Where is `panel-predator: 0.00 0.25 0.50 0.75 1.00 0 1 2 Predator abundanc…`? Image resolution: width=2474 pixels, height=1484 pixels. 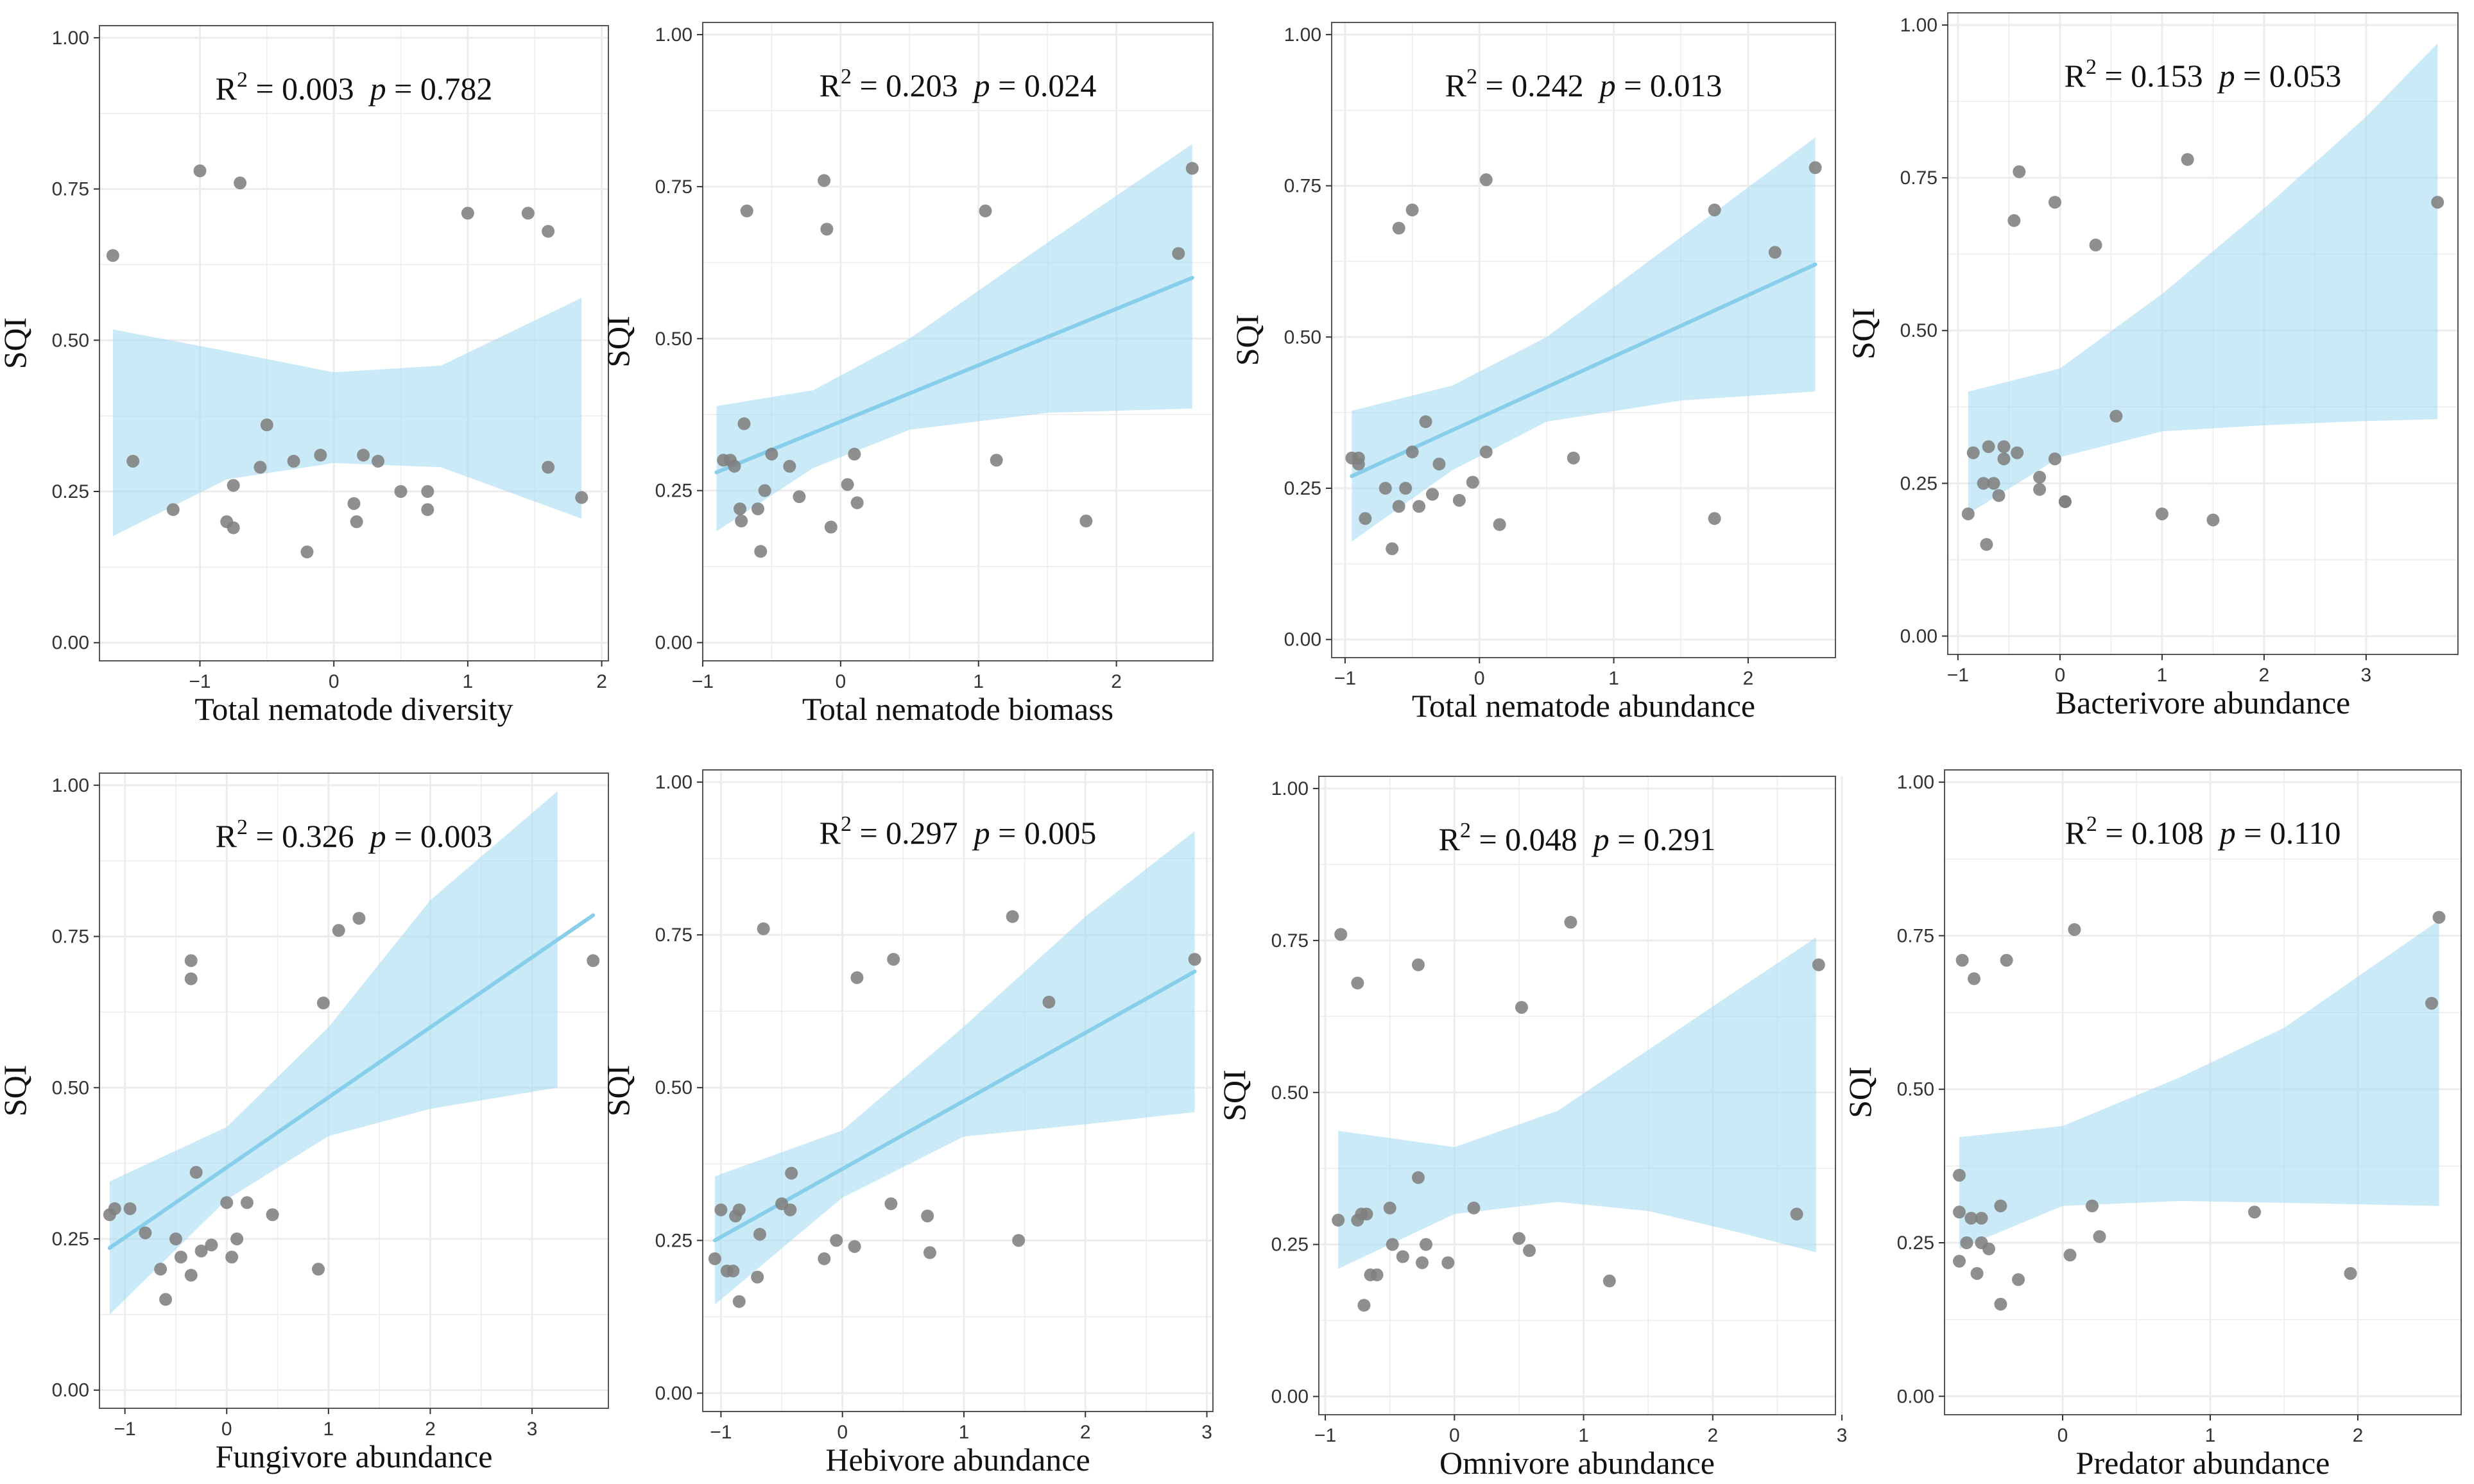
panel-predator: 0.00 0.25 0.50 0.75 1.00 0 1 2 Predator abundanc… is located at coordinates (2152, 1125).